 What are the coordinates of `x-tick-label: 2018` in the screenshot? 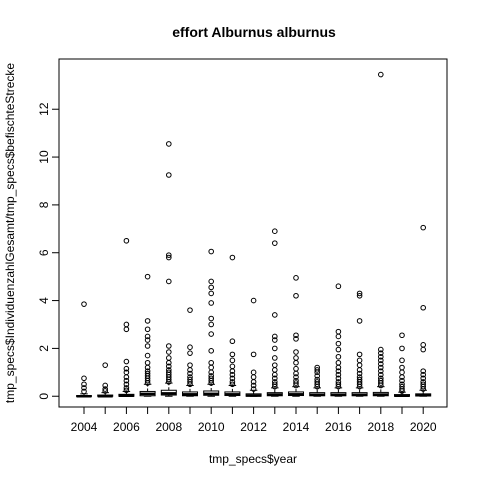 It's located at (380, 427).